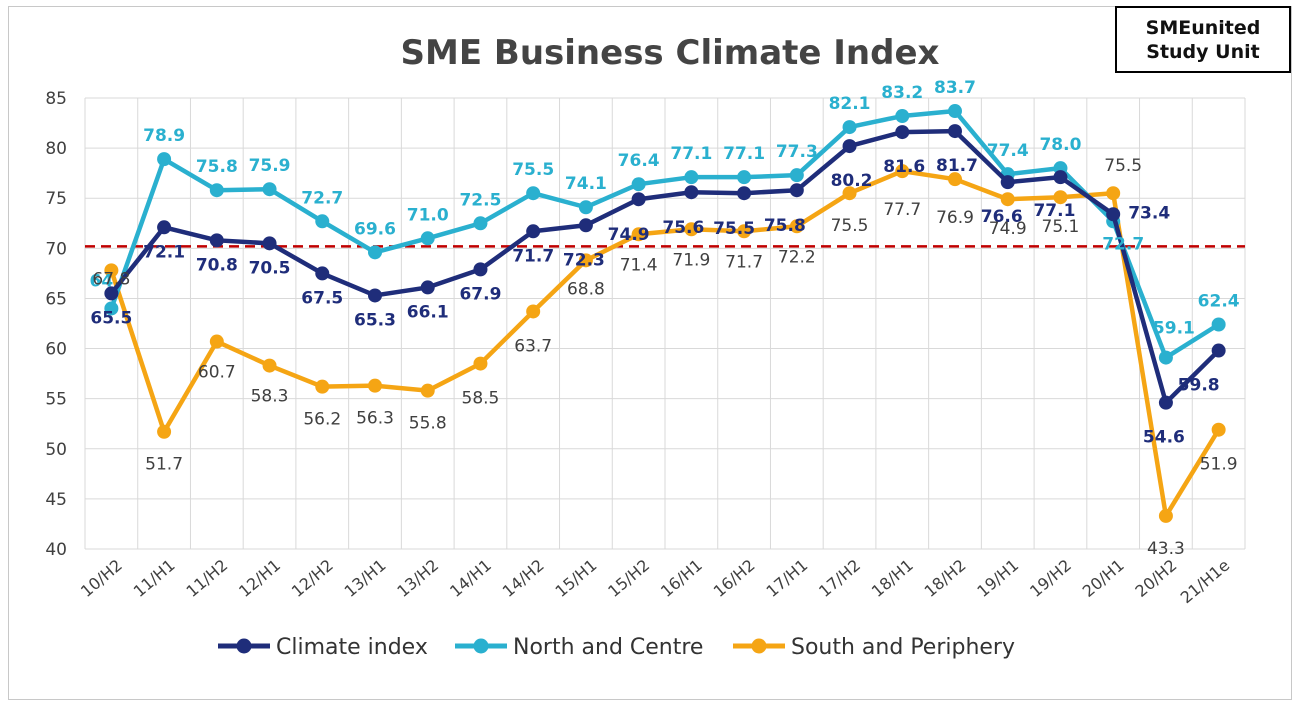 This screenshot has height=709, width=1300. What do you see at coordinates (1123, 166) in the screenshot?
I see `south-periphery-label: 75.5` at bounding box center [1123, 166].